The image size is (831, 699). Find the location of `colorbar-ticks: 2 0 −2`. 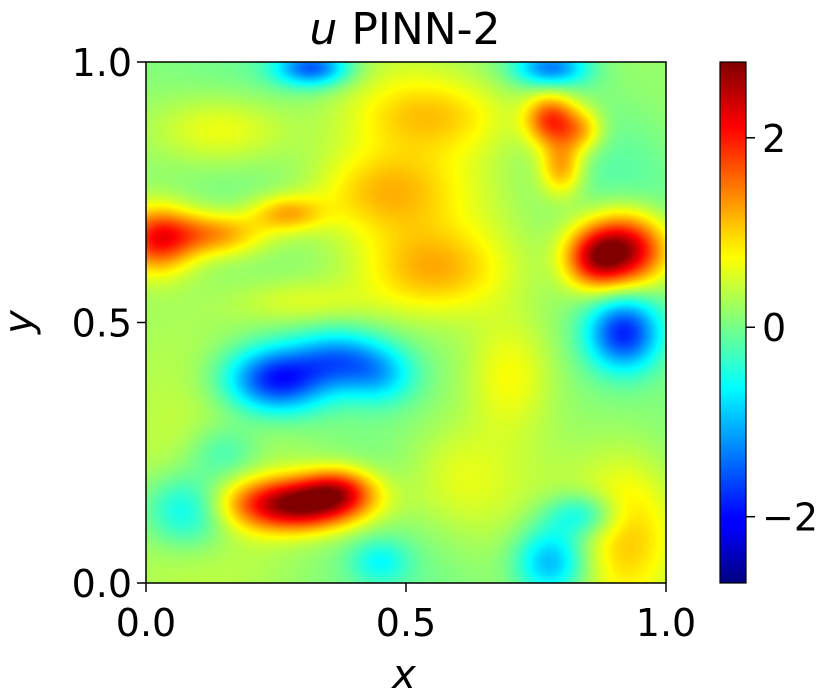

colorbar-ticks: 2 0 −2 is located at coordinates (782, 328).